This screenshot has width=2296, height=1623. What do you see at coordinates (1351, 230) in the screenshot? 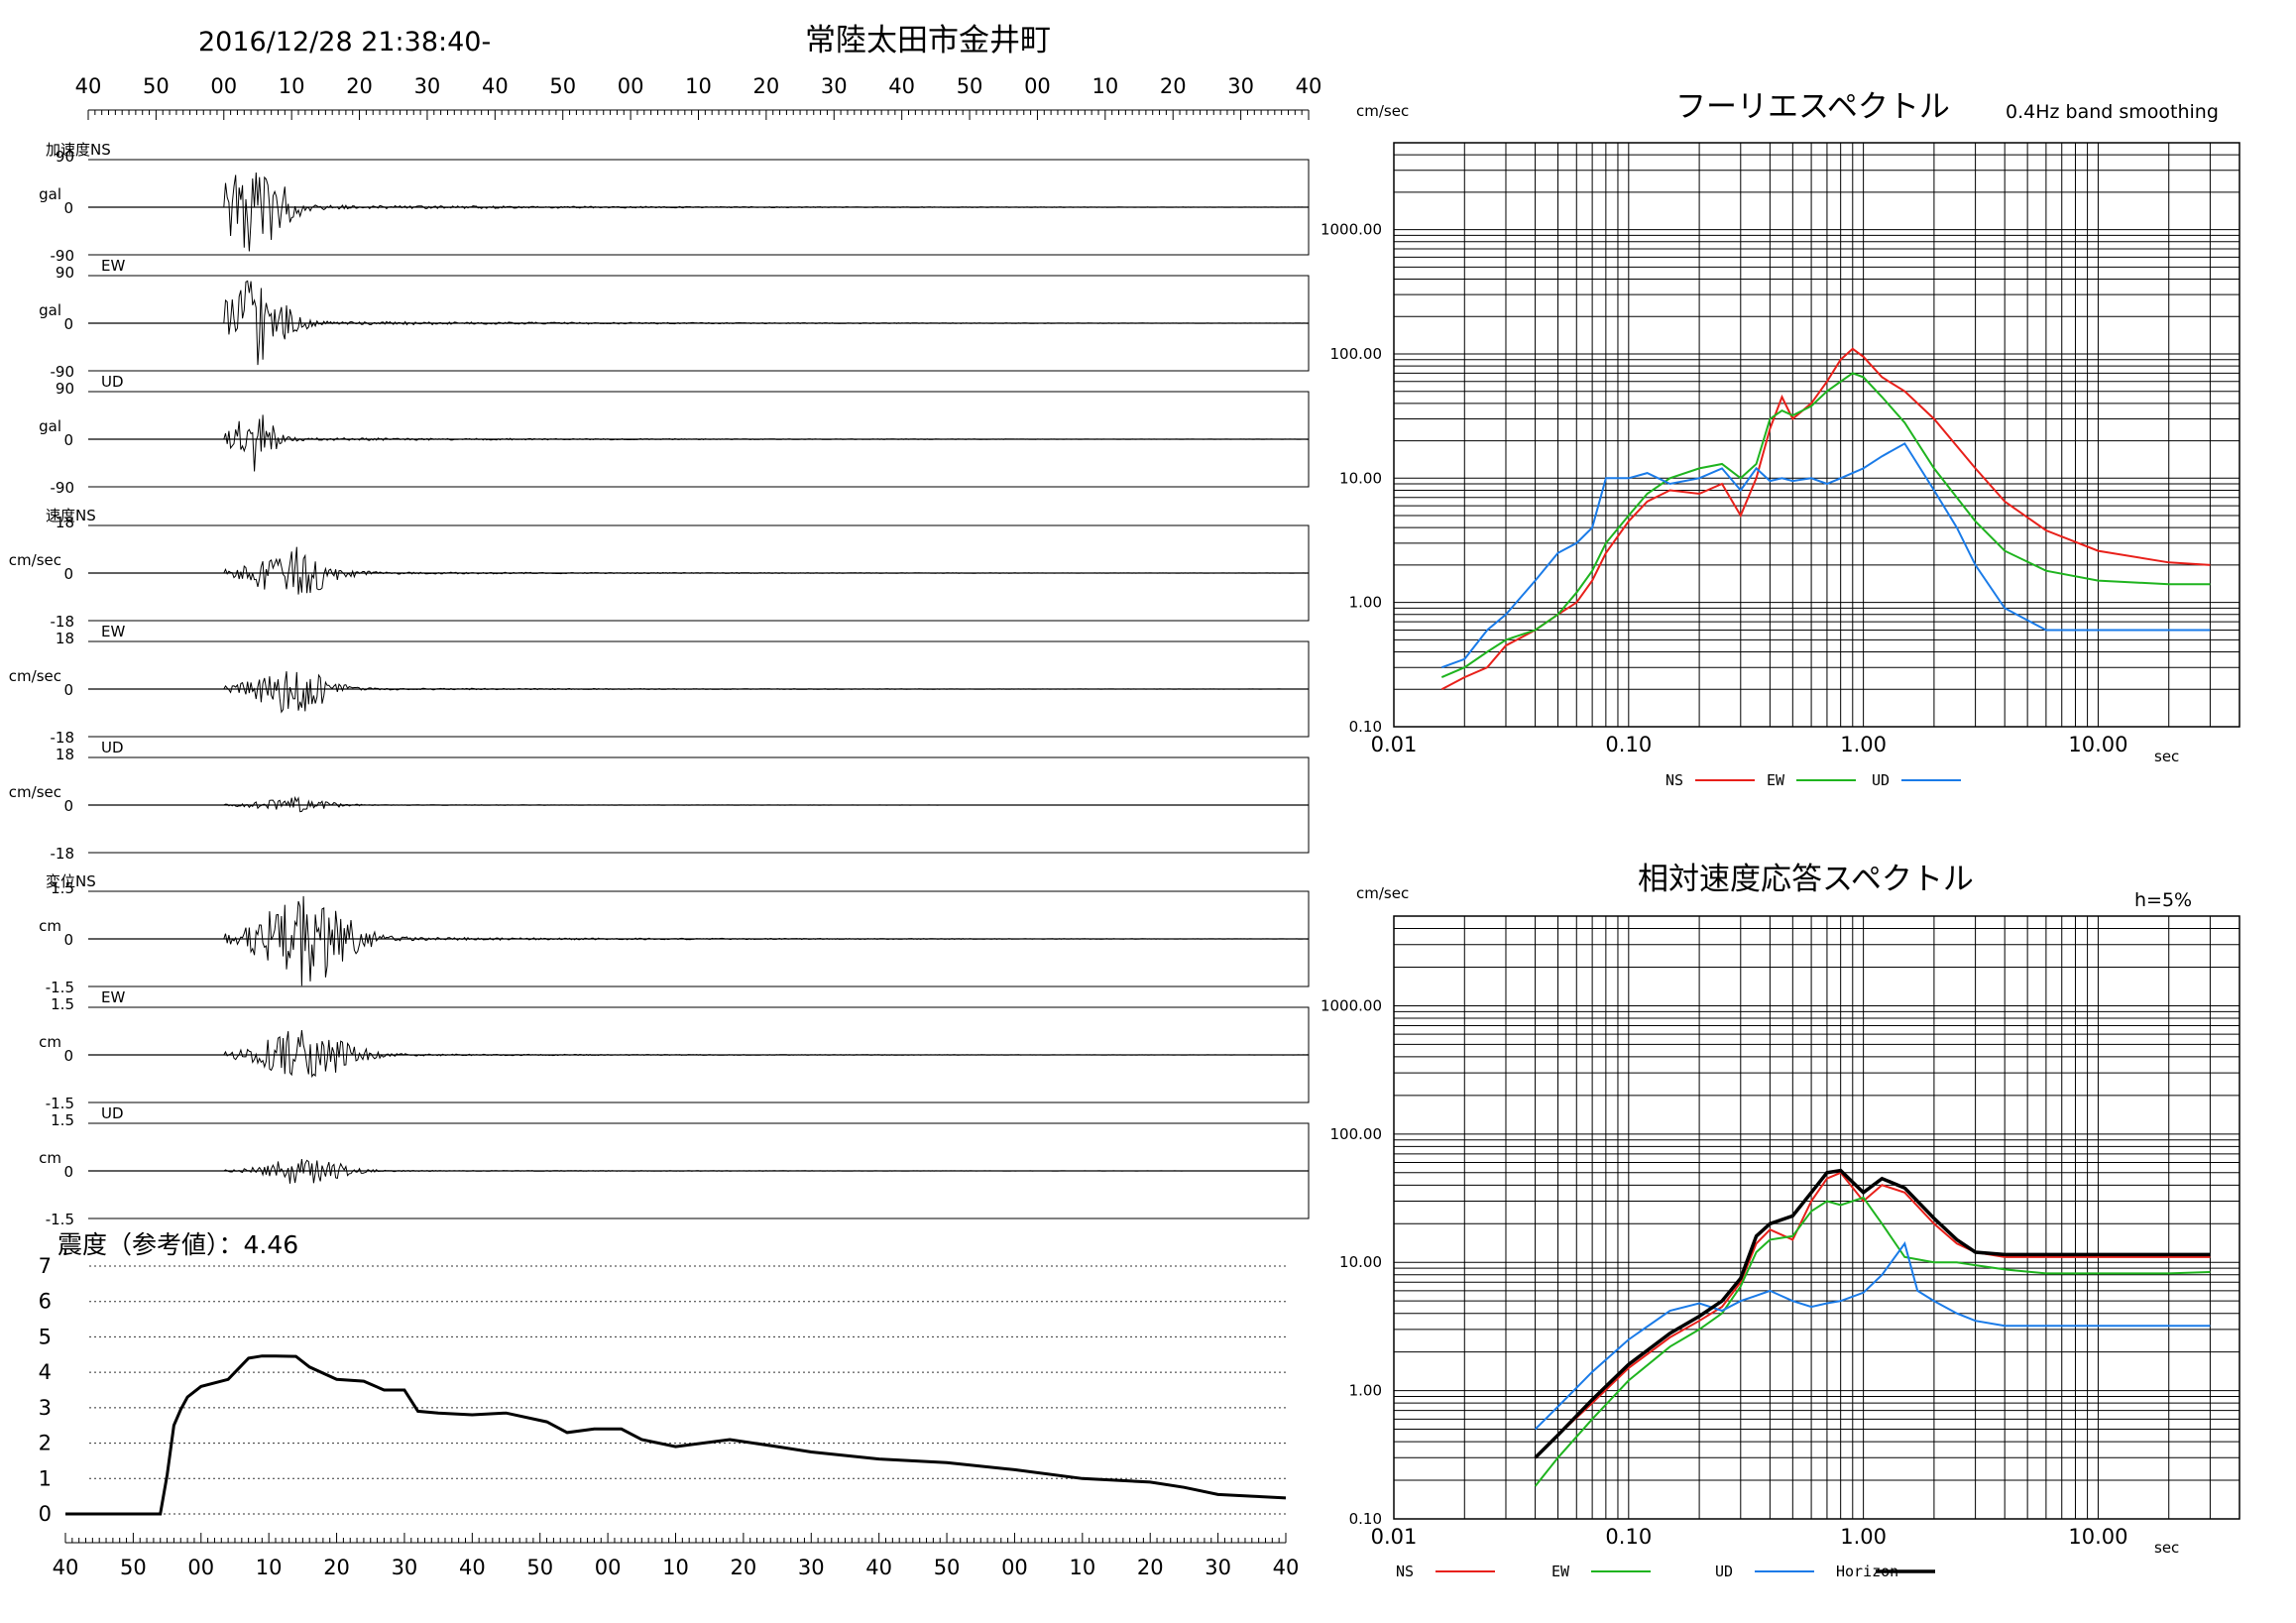
I see `y-tick-label: 1000.00` at bounding box center [1351, 230].